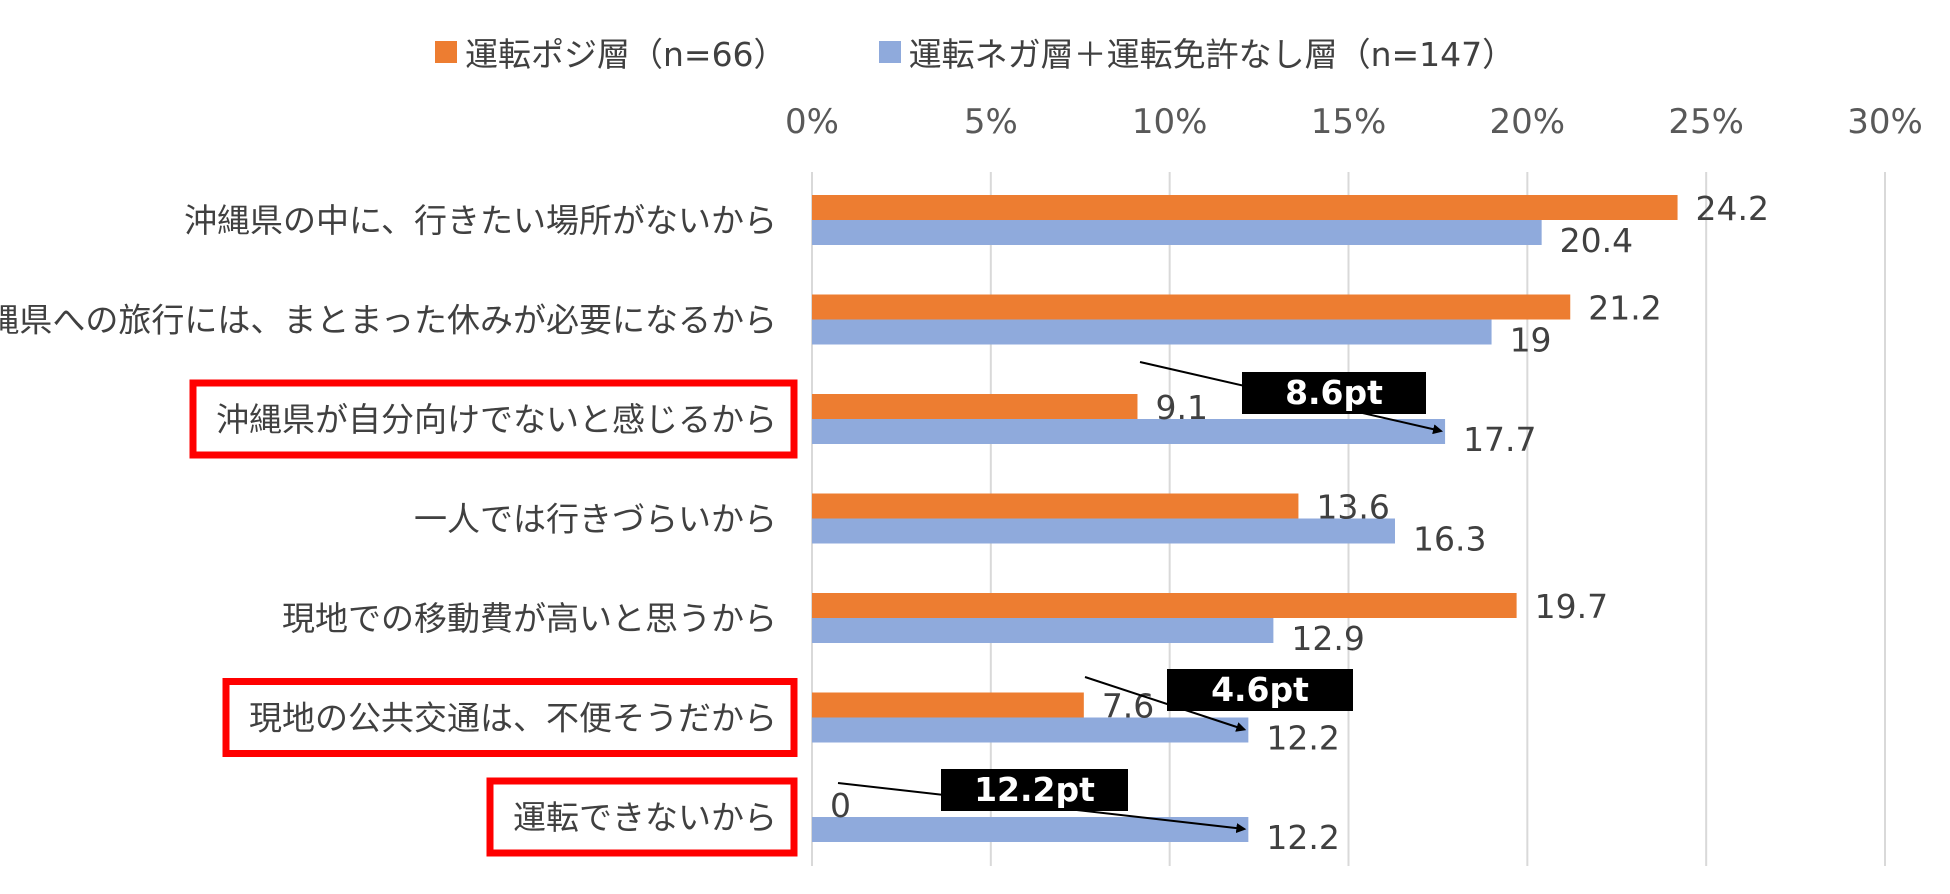  What do you see at coordinates (1165, 704) in the screenshot?
I see `callout-arrow` at bounding box center [1165, 704].